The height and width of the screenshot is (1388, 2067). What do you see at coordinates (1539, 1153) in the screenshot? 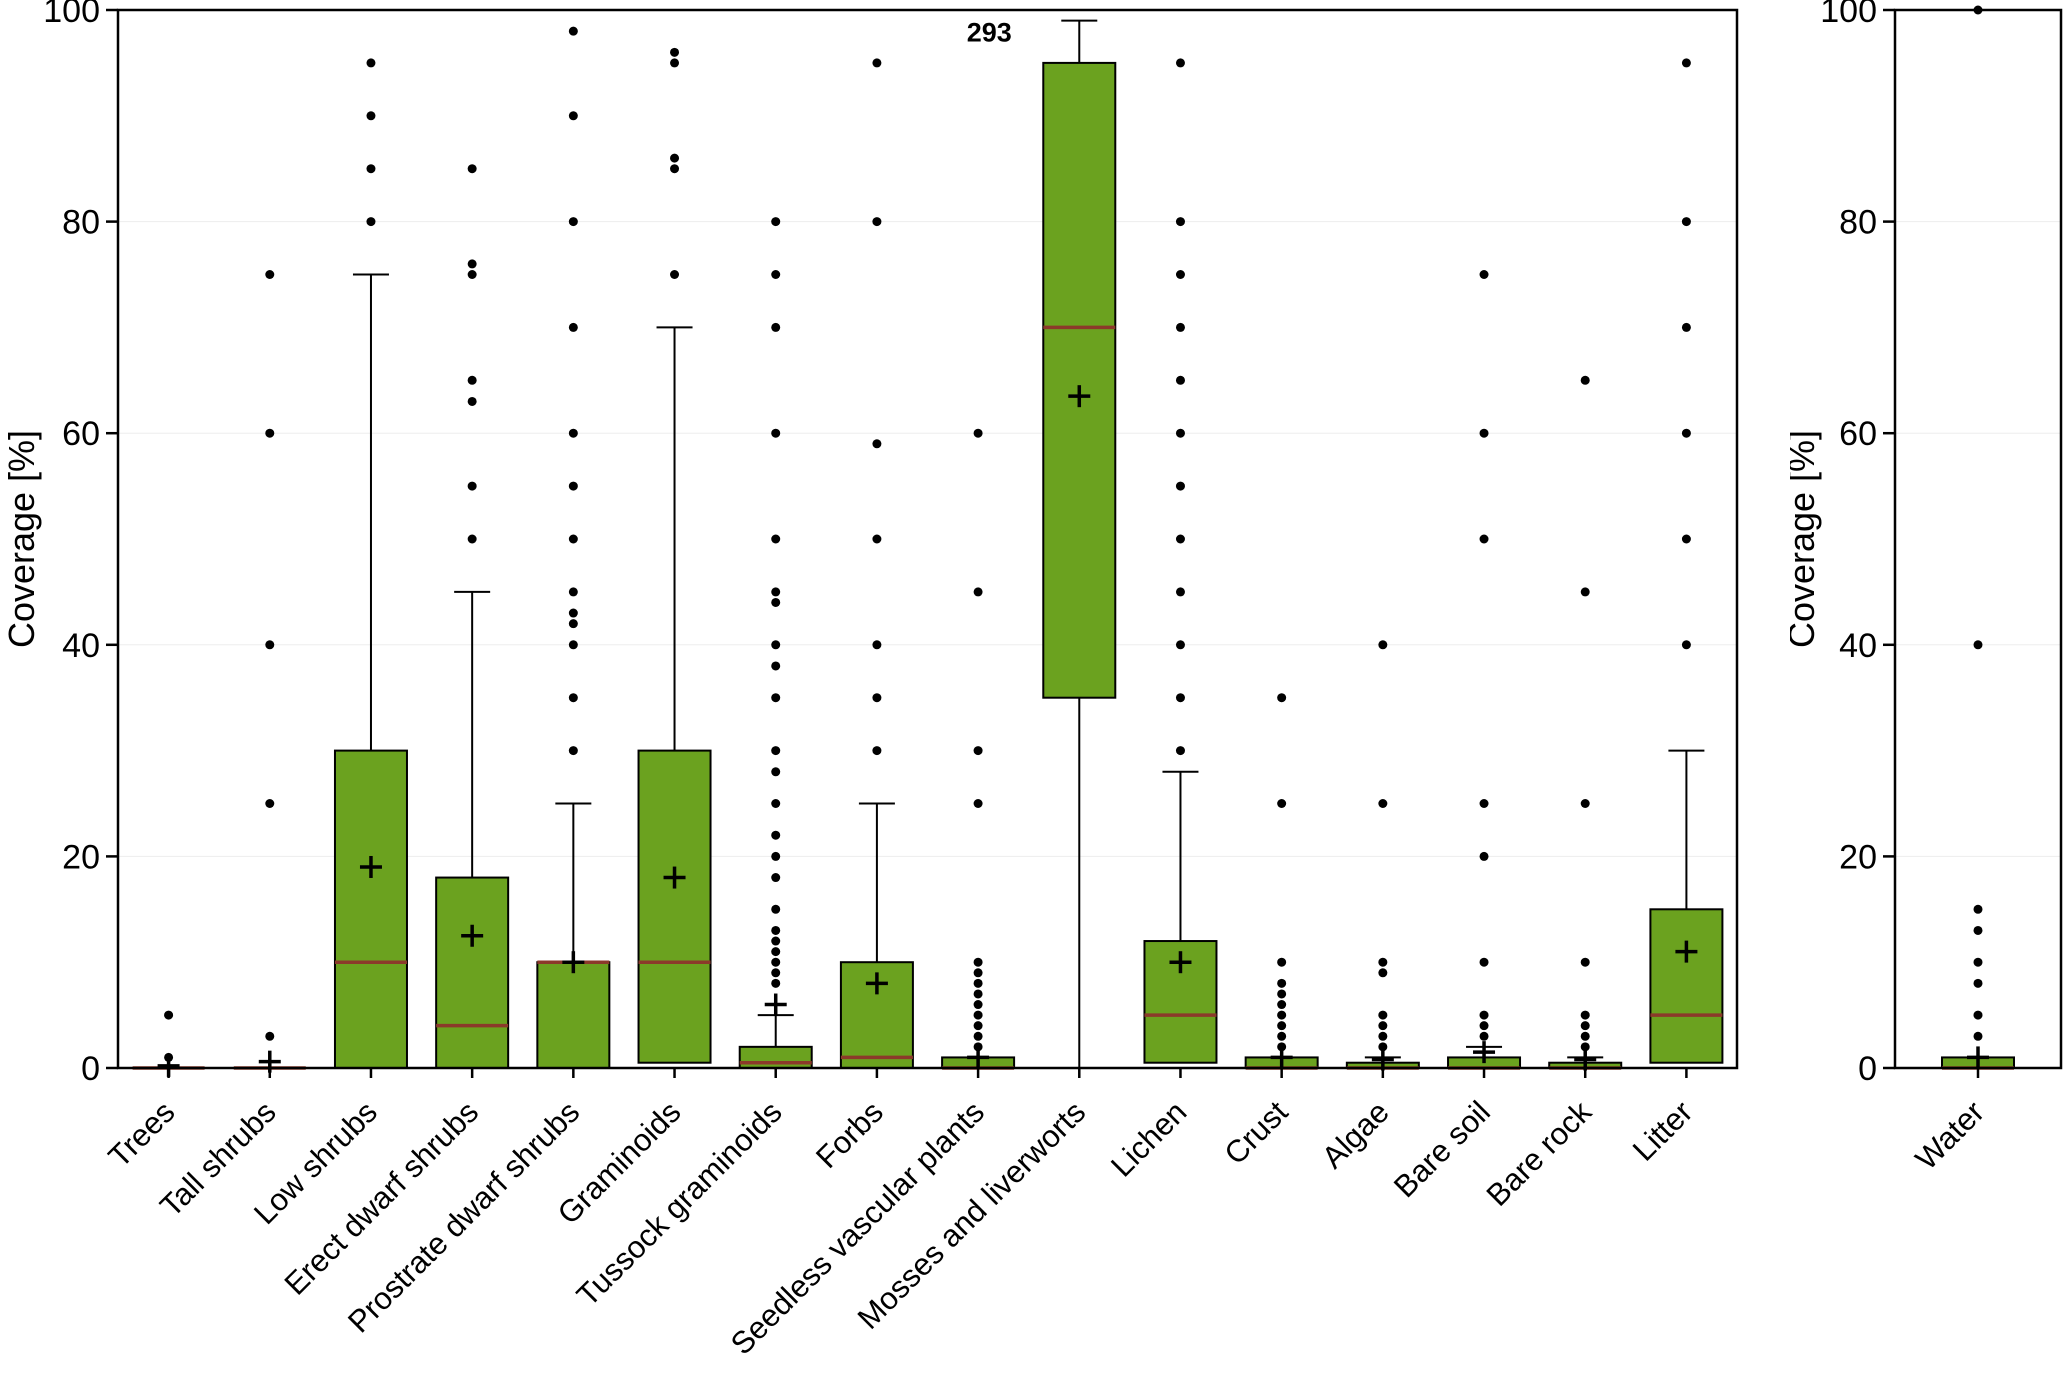
I see `x-category-label: Bare rock` at bounding box center [1539, 1153].